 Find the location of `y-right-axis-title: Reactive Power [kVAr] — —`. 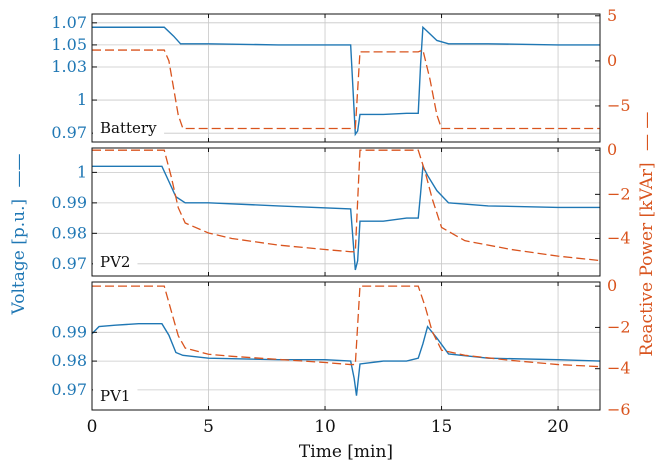

y-right-axis-title: Reactive Power [kVAr] — — is located at coordinates (647, 234).